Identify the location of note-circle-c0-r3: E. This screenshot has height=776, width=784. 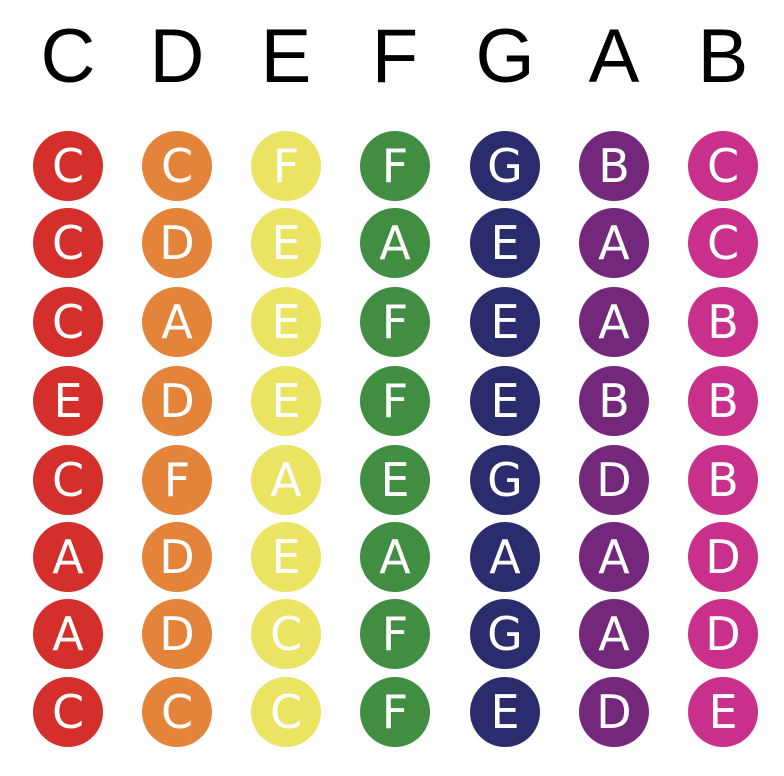
(68, 401).